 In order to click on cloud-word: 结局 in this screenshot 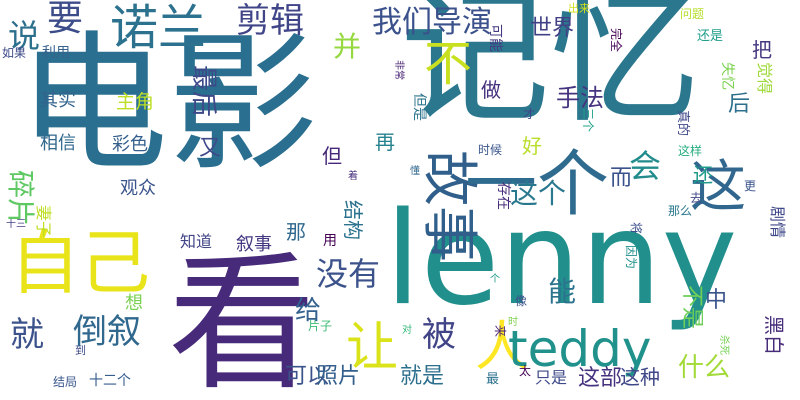, I will do `click(65, 382)`.